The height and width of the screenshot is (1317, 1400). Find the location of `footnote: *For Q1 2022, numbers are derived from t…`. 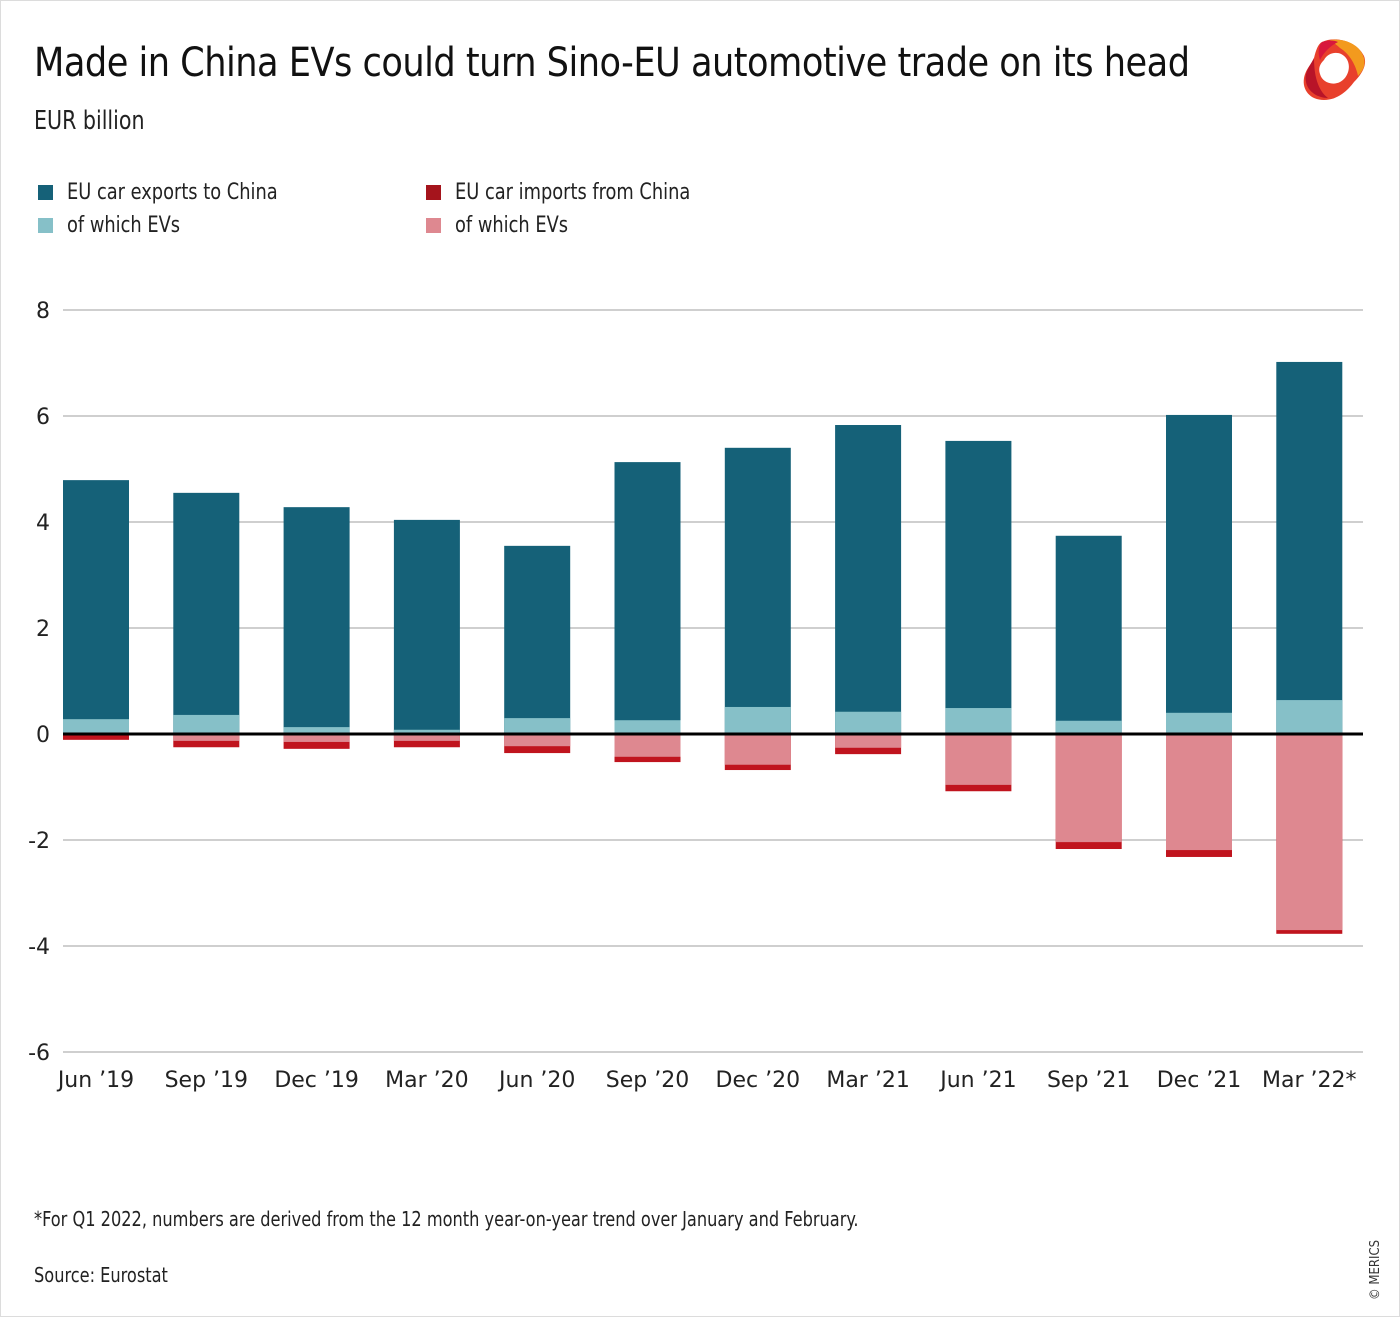

footnote: *For Q1 2022, numbers are derived from t… is located at coordinates (446, 1219).